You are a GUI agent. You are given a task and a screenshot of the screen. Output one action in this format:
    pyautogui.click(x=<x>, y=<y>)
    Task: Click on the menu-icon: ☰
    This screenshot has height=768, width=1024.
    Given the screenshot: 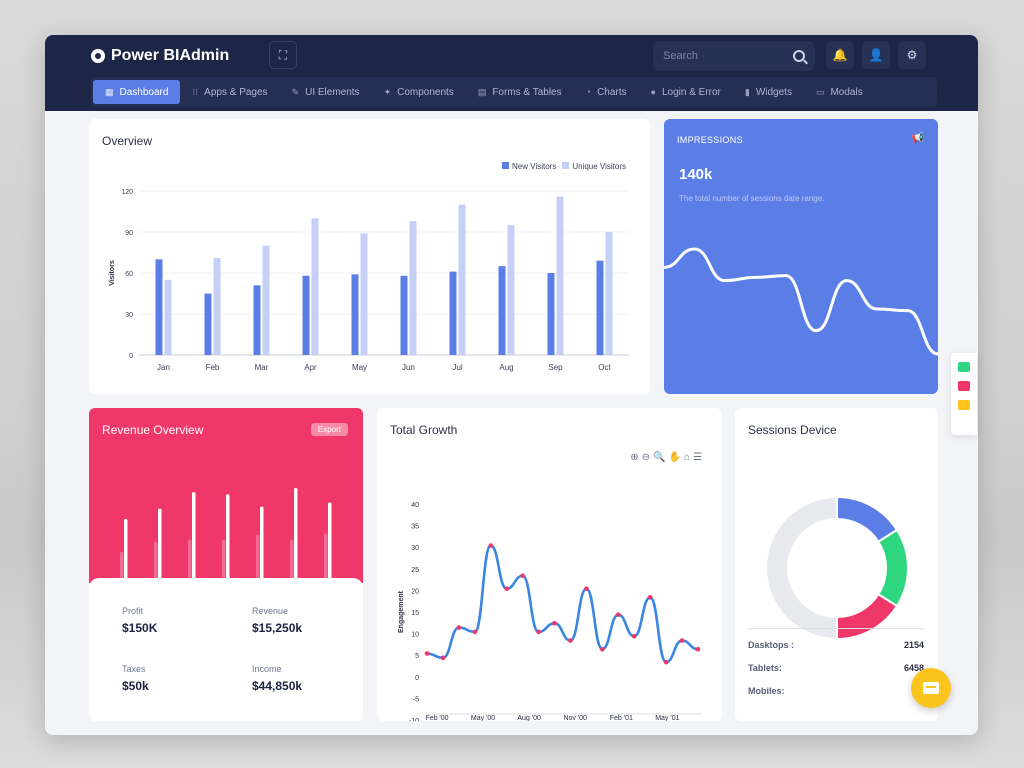 What is the action you would take?
    pyautogui.click(x=697, y=457)
    